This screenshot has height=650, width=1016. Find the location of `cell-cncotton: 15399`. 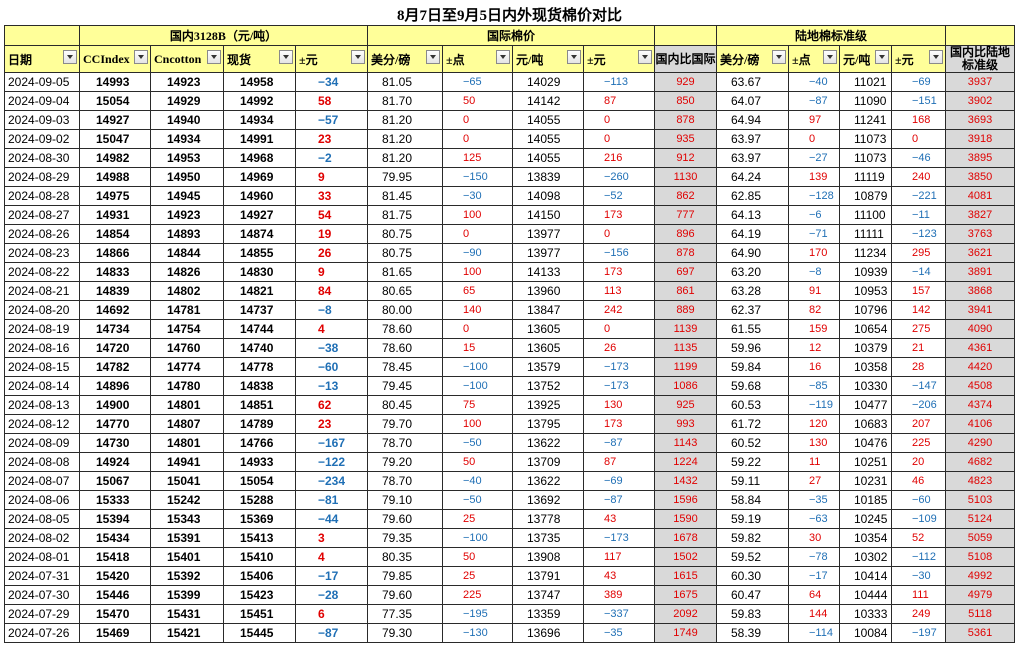

cell-cncotton: 15399 is located at coordinates (187, 595).